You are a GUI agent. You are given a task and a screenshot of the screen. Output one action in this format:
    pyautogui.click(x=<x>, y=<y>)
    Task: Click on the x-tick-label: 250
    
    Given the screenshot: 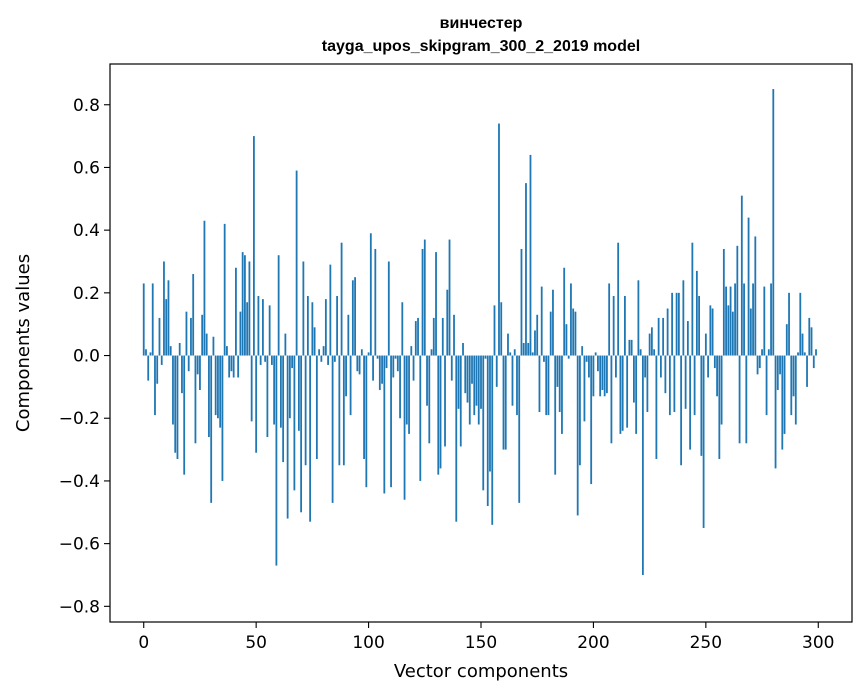 What is the action you would take?
    pyautogui.click(x=706, y=643)
    